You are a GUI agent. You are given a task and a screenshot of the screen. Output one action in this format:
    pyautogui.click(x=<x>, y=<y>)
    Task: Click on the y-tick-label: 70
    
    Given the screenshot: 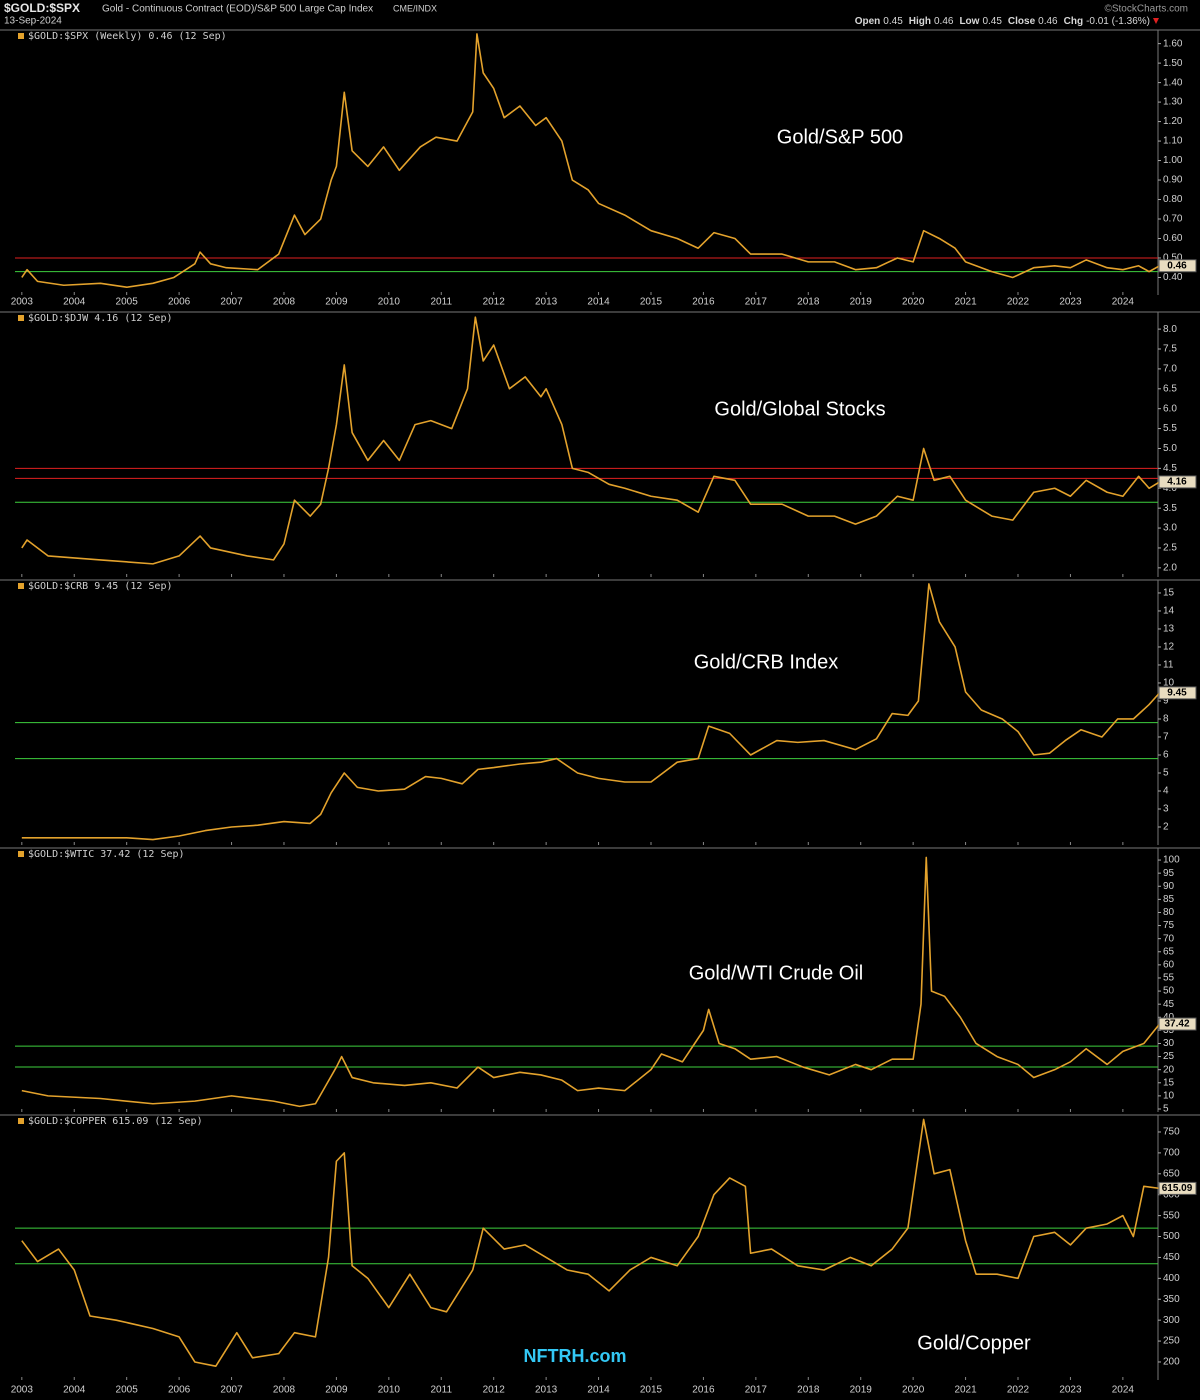 What is the action you would take?
    pyautogui.click(x=1169, y=938)
    